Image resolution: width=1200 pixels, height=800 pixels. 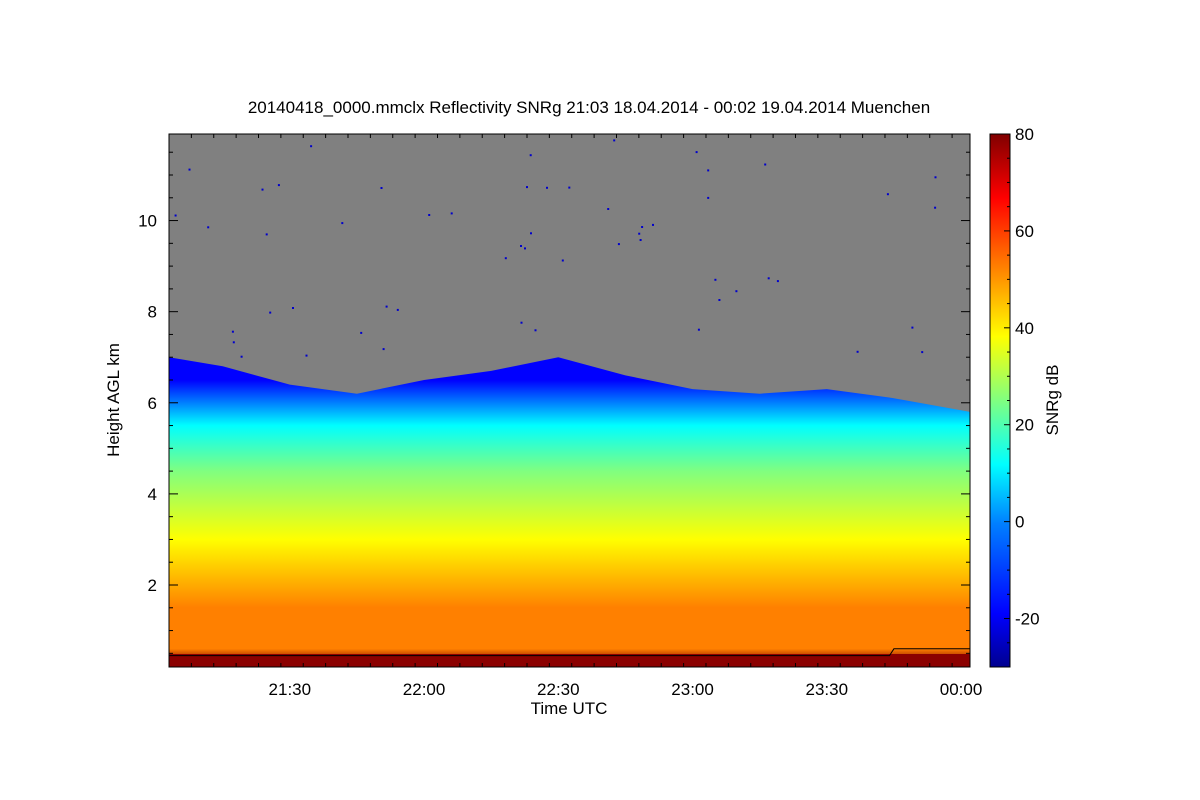 What do you see at coordinates (152, 585) in the screenshot?
I see `y-tick-label: 2` at bounding box center [152, 585].